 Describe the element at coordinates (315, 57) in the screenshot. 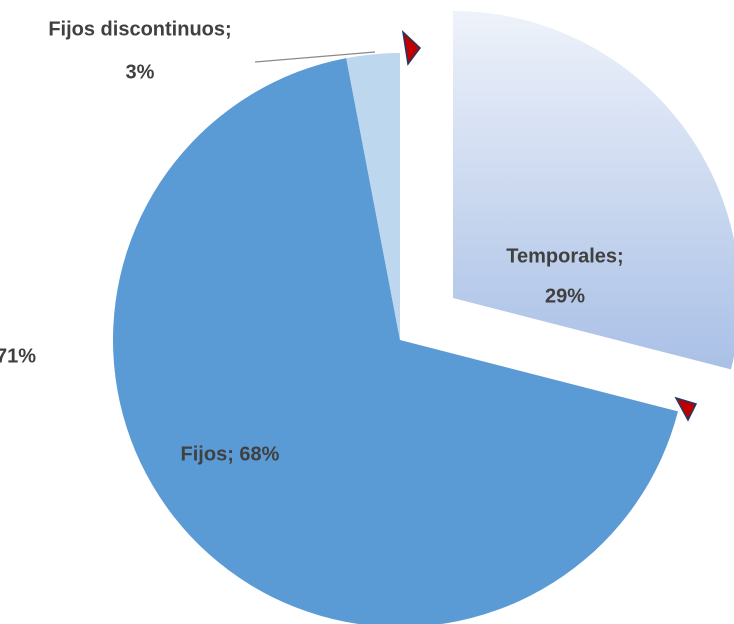

I see `leader-line` at that location.